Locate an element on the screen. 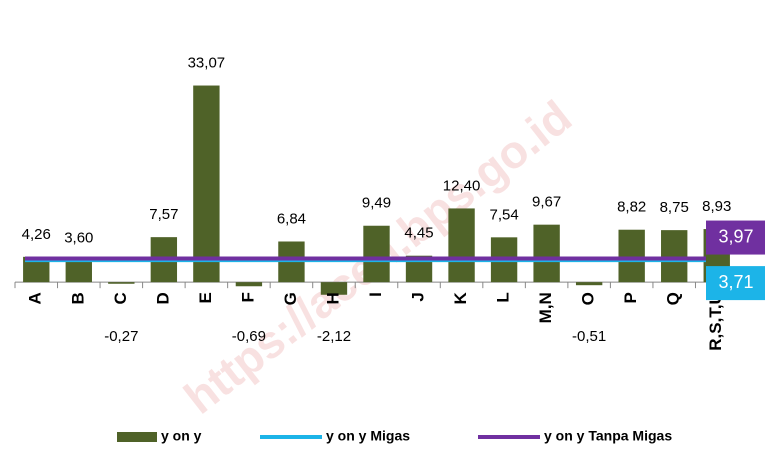 This screenshot has width=765, height=449. data-label: -0,51 is located at coordinates (589, 336).